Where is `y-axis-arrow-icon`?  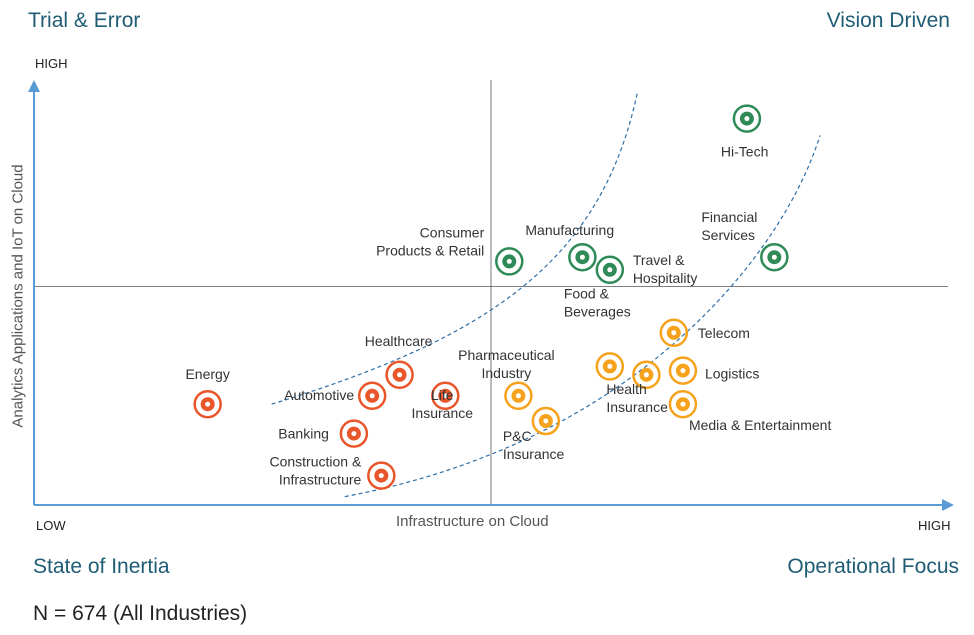 y-axis-arrow-icon is located at coordinates (34, 86).